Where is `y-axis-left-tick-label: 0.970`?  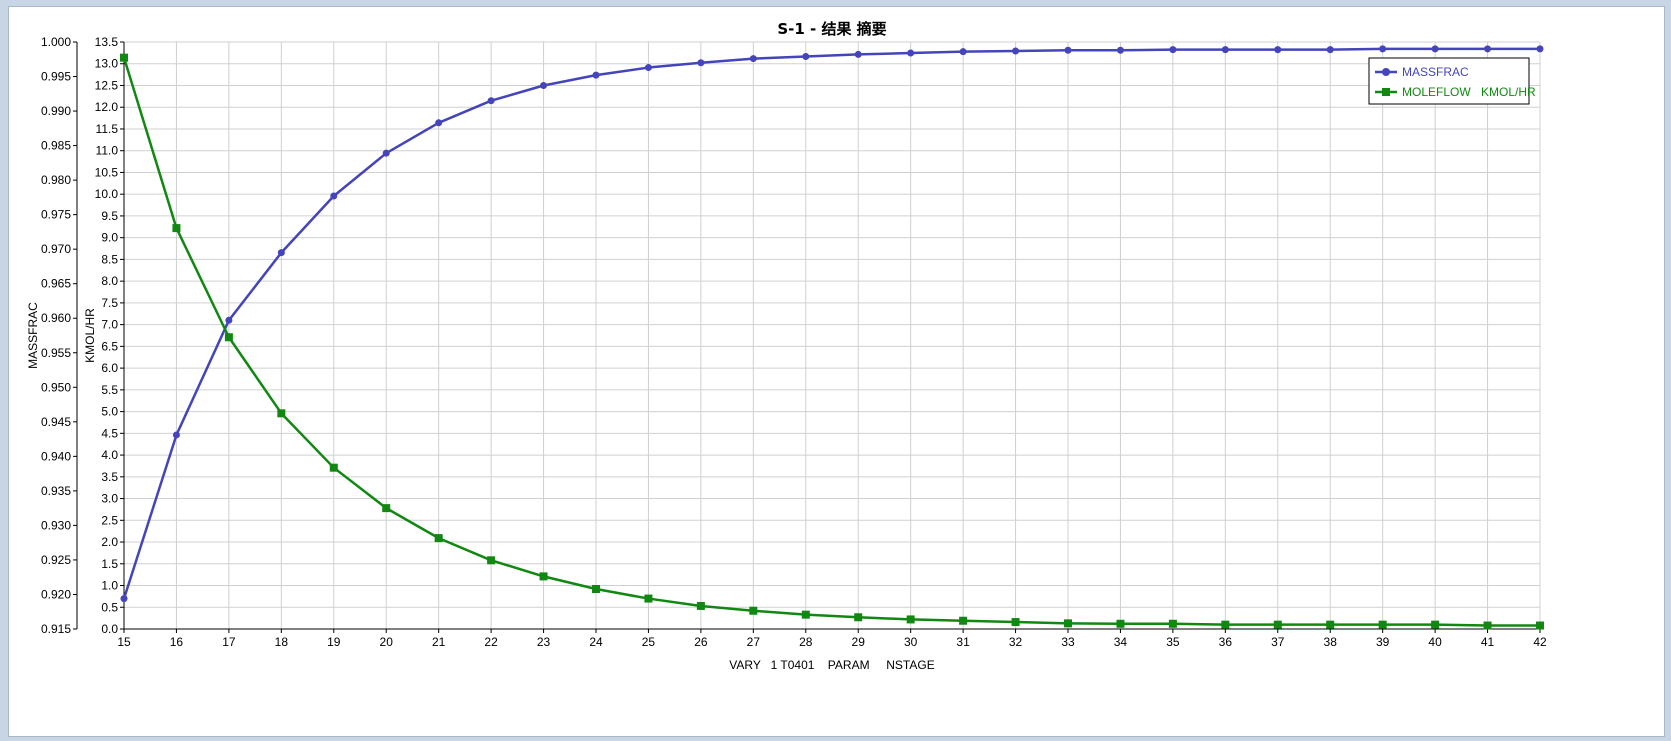 y-axis-left-tick-label: 0.970 is located at coordinates (56, 249).